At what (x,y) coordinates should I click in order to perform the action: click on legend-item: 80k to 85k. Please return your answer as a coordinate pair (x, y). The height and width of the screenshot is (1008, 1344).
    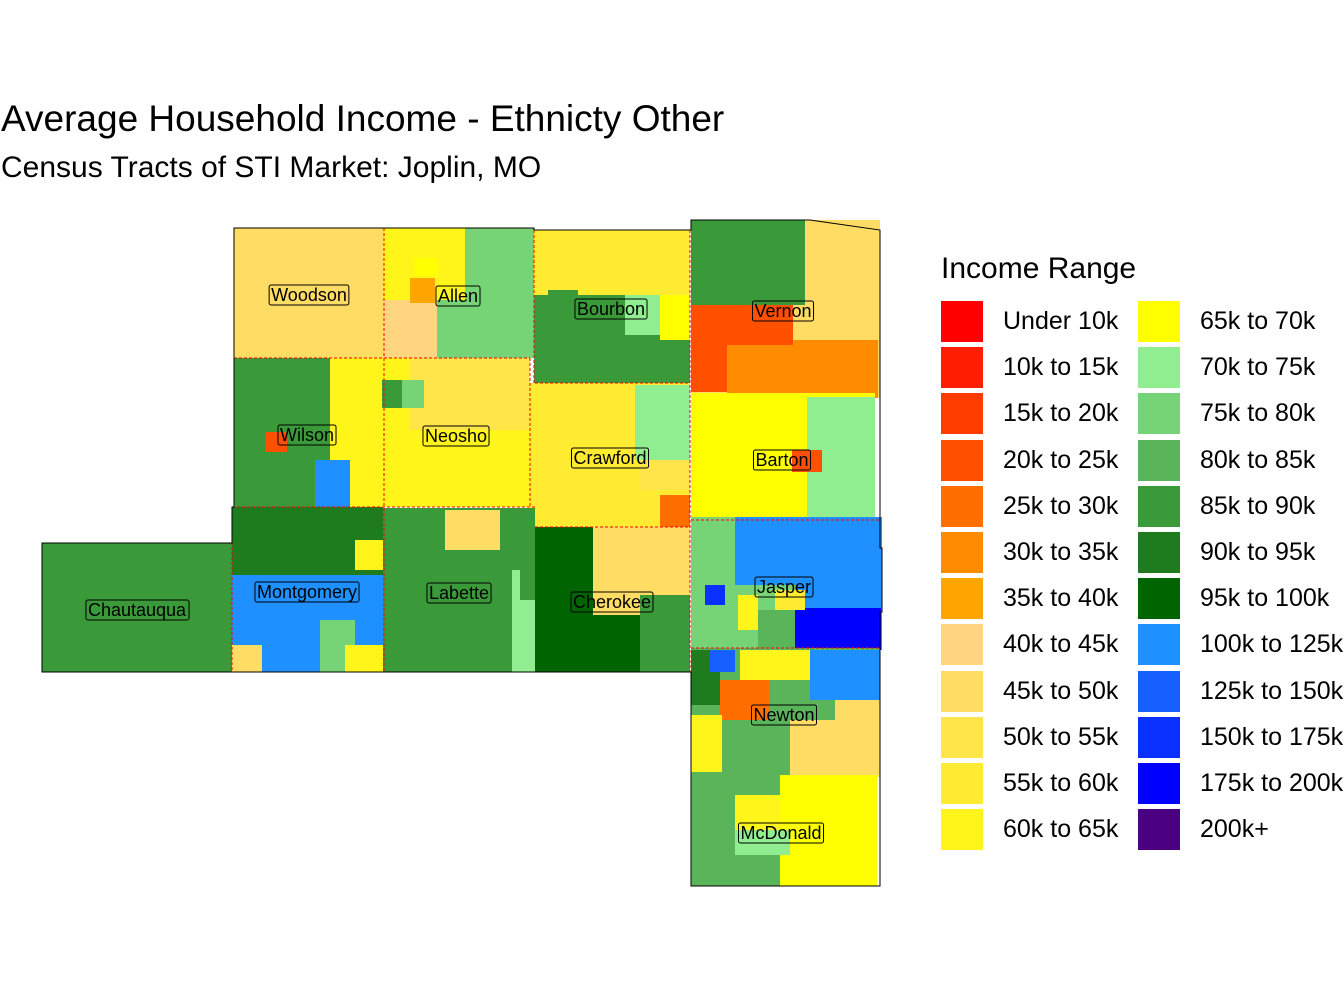
    Looking at the image, I should click on (1227, 460).